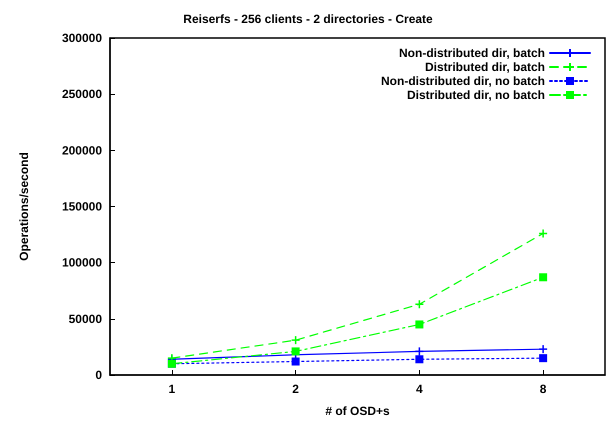 This screenshot has height=425, width=616. Describe the element at coordinates (475, 95) in the screenshot. I see `legend-label: Distributed dir, no batch` at that location.